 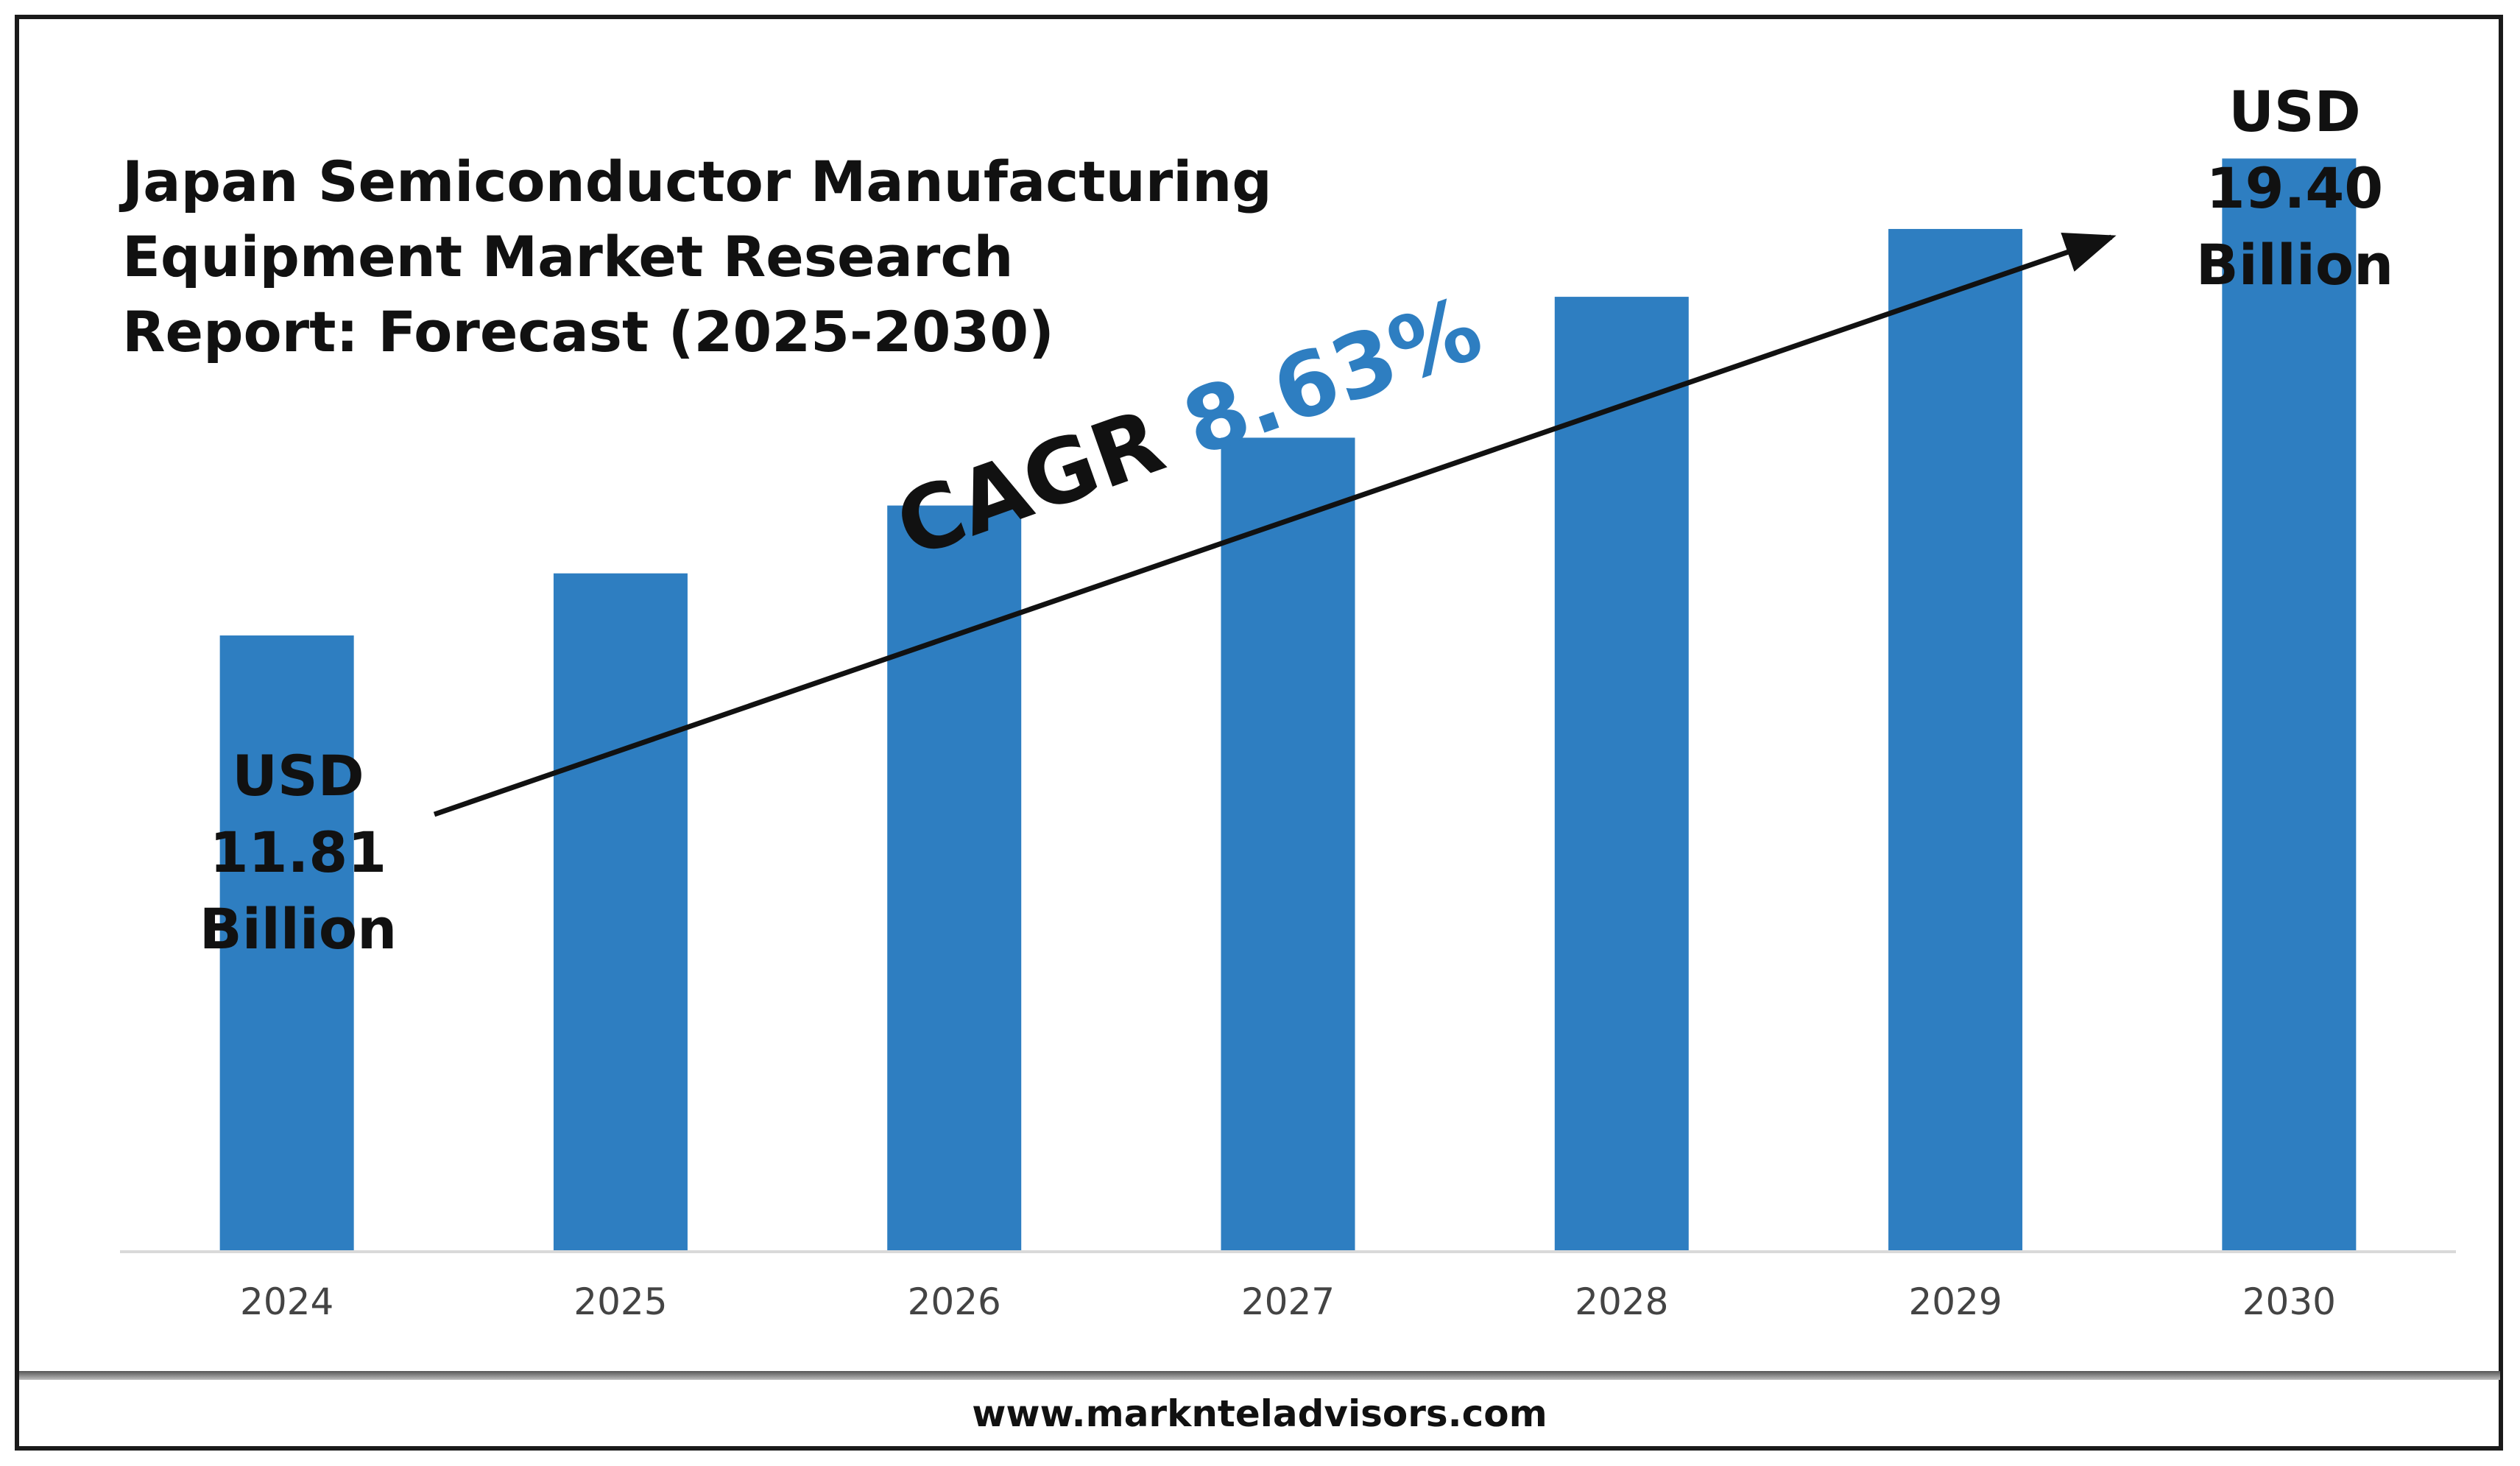 I want to click on end-value-currency: USD, so click(x=2294, y=111).